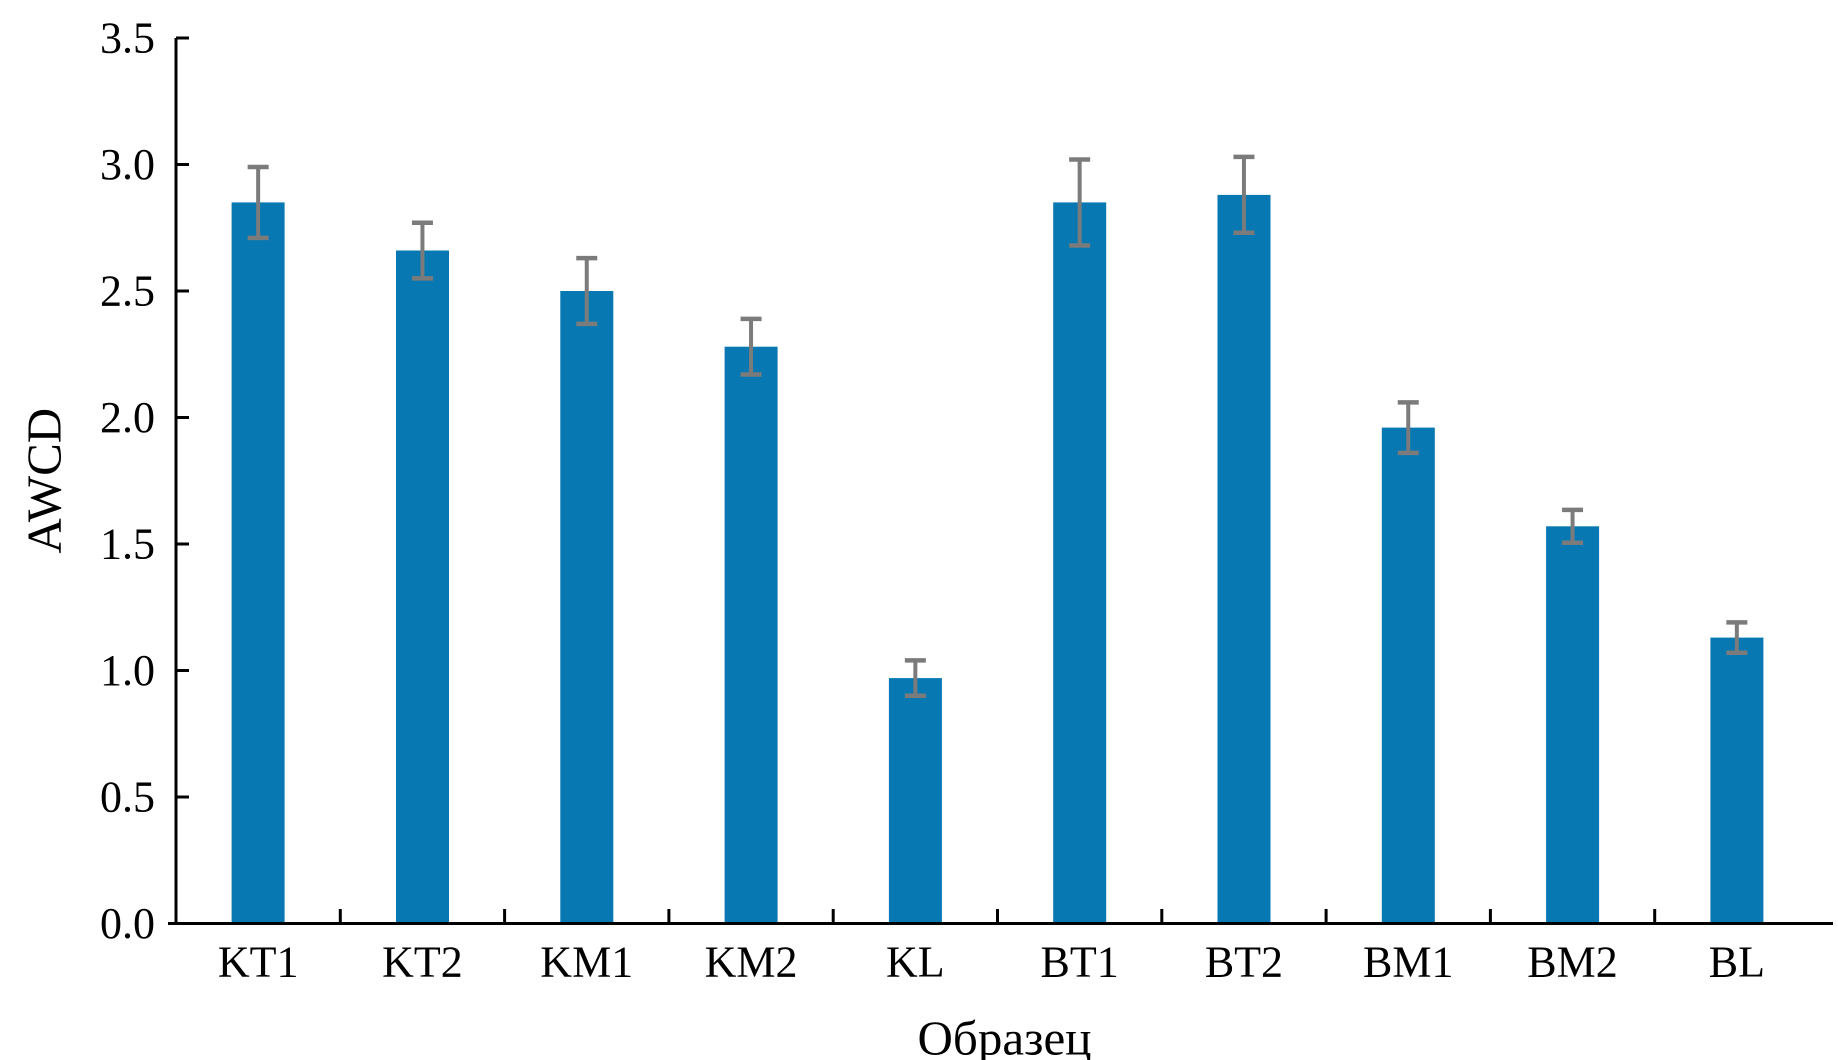 The height and width of the screenshot is (1060, 1838). Describe the element at coordinates (422, 962) in the screenshot. I see `x-category-label-KT2: KT2` at that location.